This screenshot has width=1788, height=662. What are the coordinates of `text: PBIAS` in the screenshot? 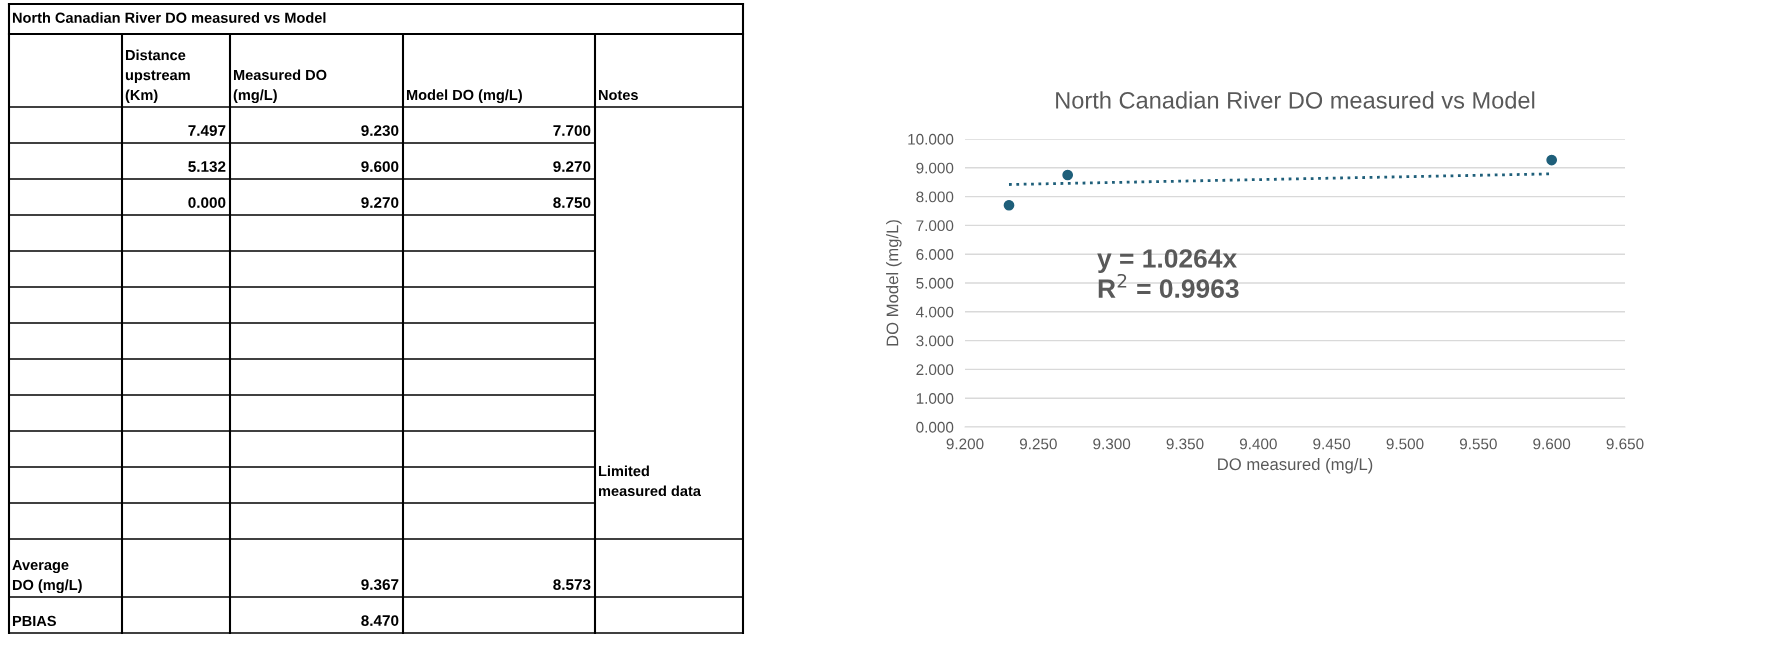 It's located at (34, 621).